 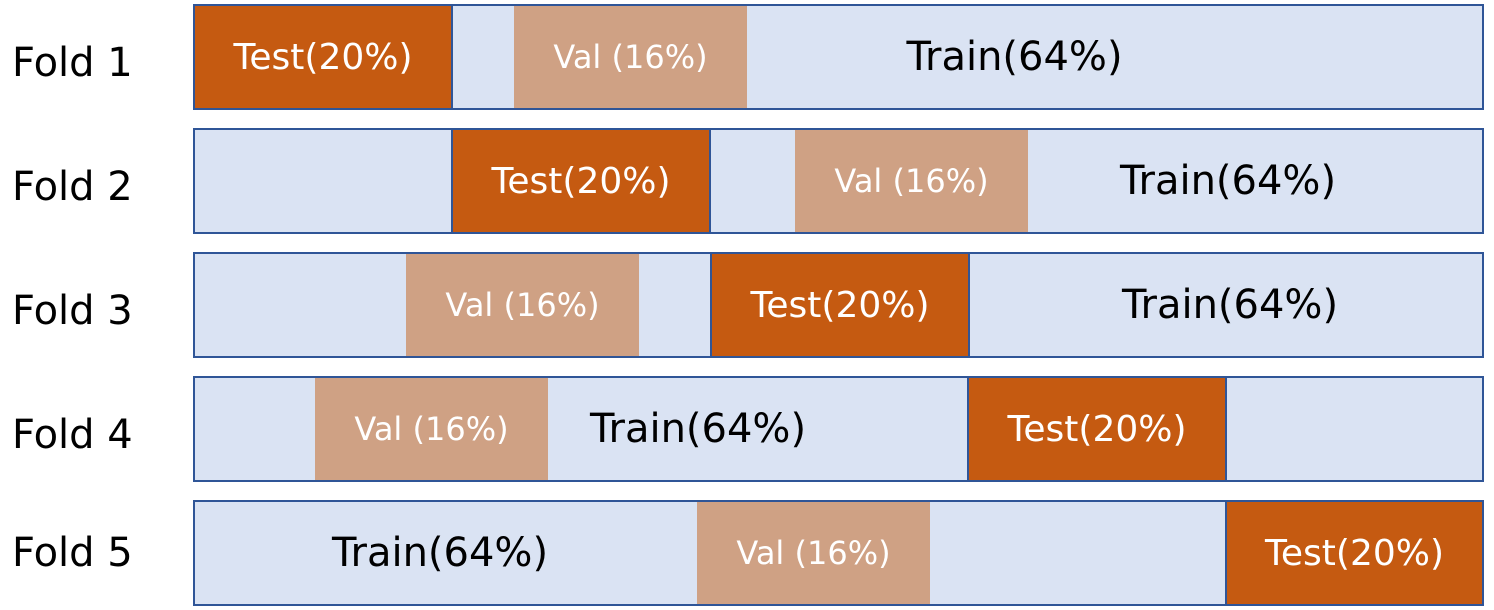 I want to click on fold-5-train-label: Train(64%), so click(x=440, y=553).